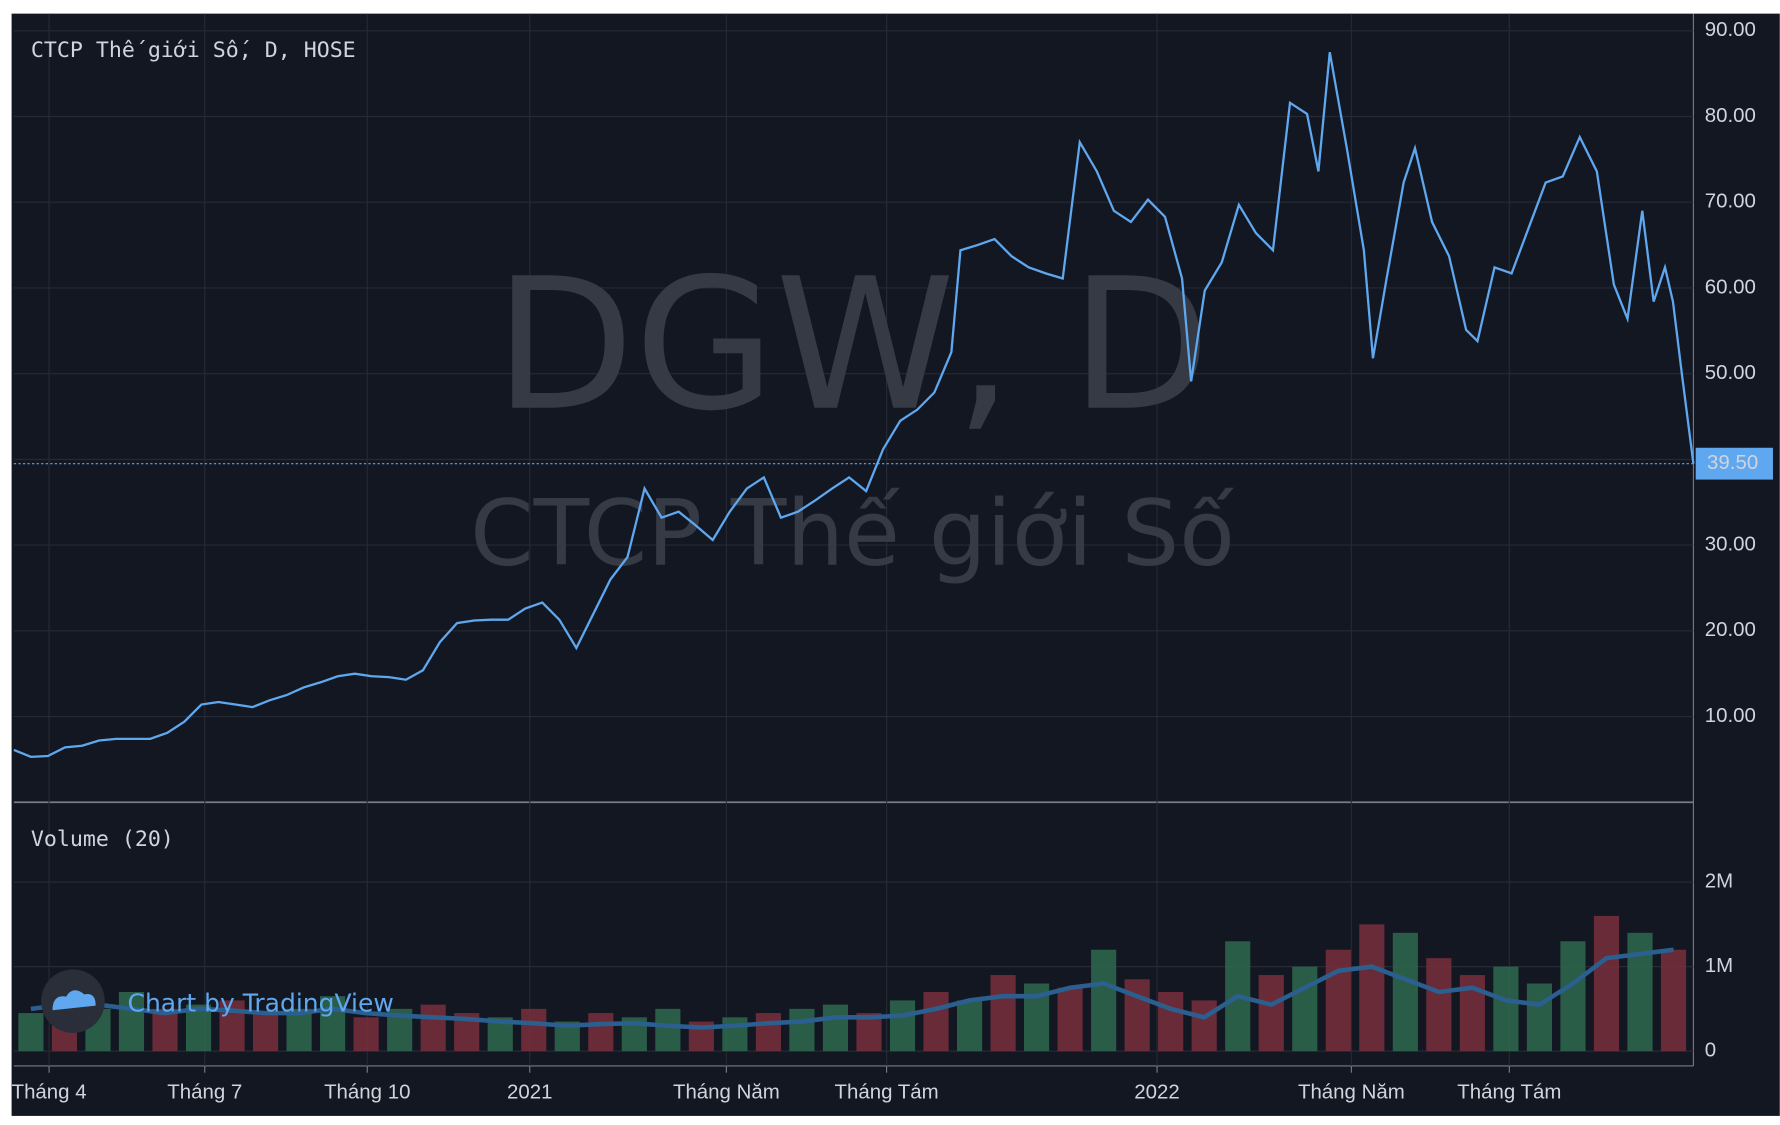 This screenshot has height=1125, width=1780. I want to click on y-tick-label: 60.00, so click(1730, 286).